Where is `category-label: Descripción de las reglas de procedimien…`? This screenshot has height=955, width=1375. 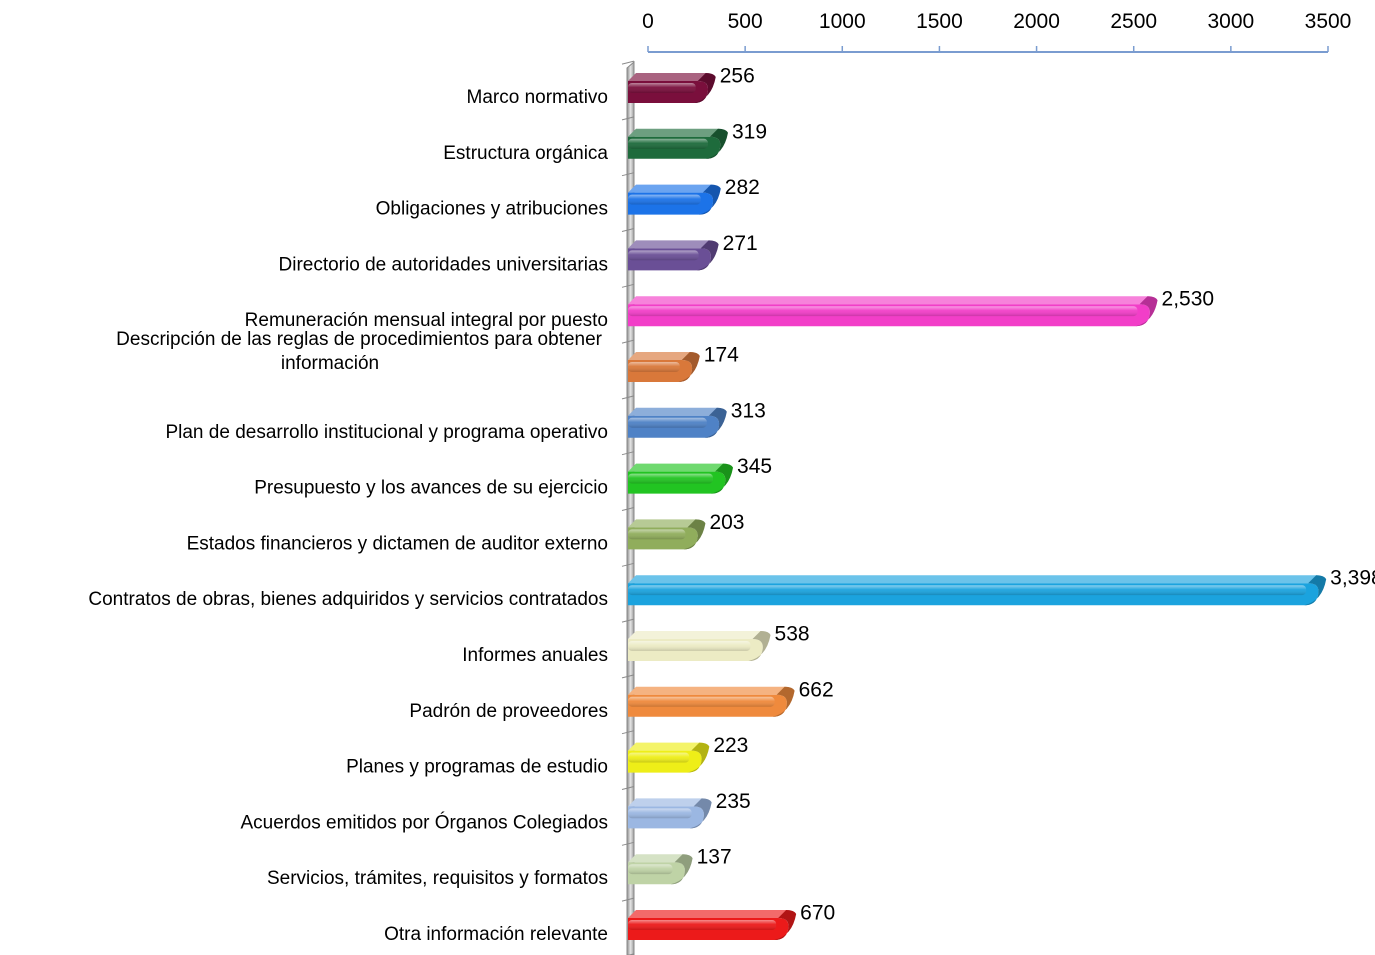
category-label: Descripción de las reglas de procedimien… is located at coordinates (359, 339).